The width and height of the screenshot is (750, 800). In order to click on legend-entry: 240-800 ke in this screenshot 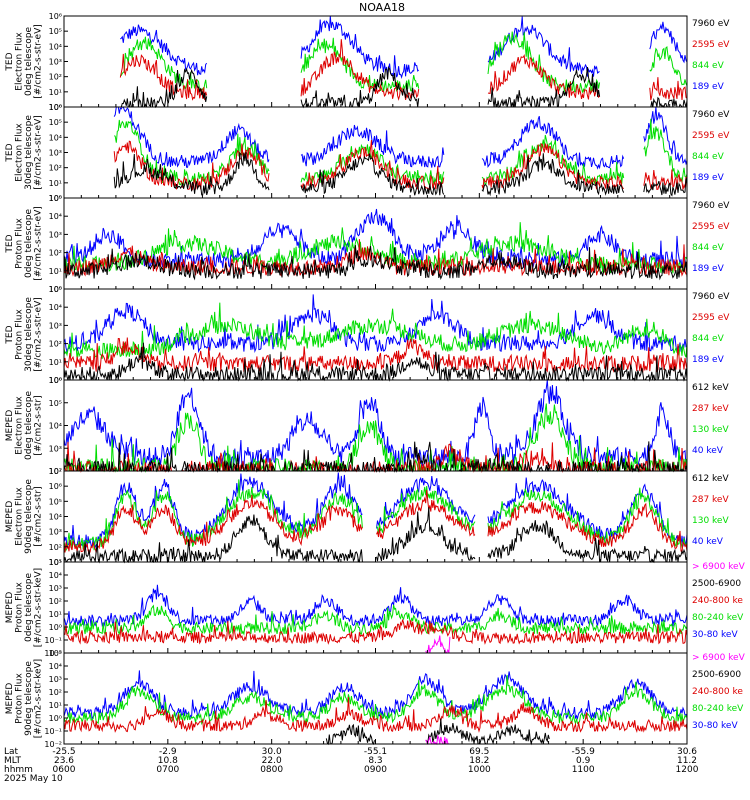, I will do `click(717, 692)`.